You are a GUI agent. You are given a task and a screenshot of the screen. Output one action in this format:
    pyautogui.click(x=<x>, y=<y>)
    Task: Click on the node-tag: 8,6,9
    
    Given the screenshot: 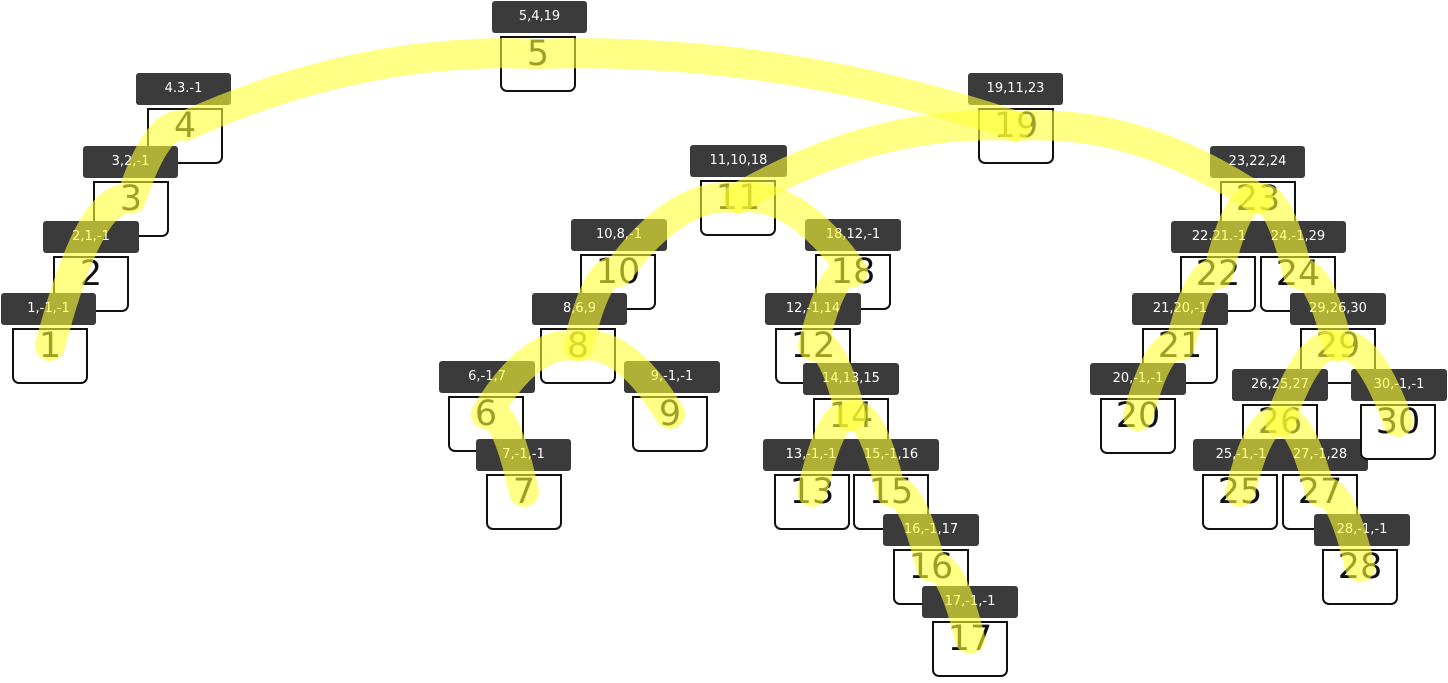 What is the action you would take?
    pyautogui.click(x=579, y=309)
    